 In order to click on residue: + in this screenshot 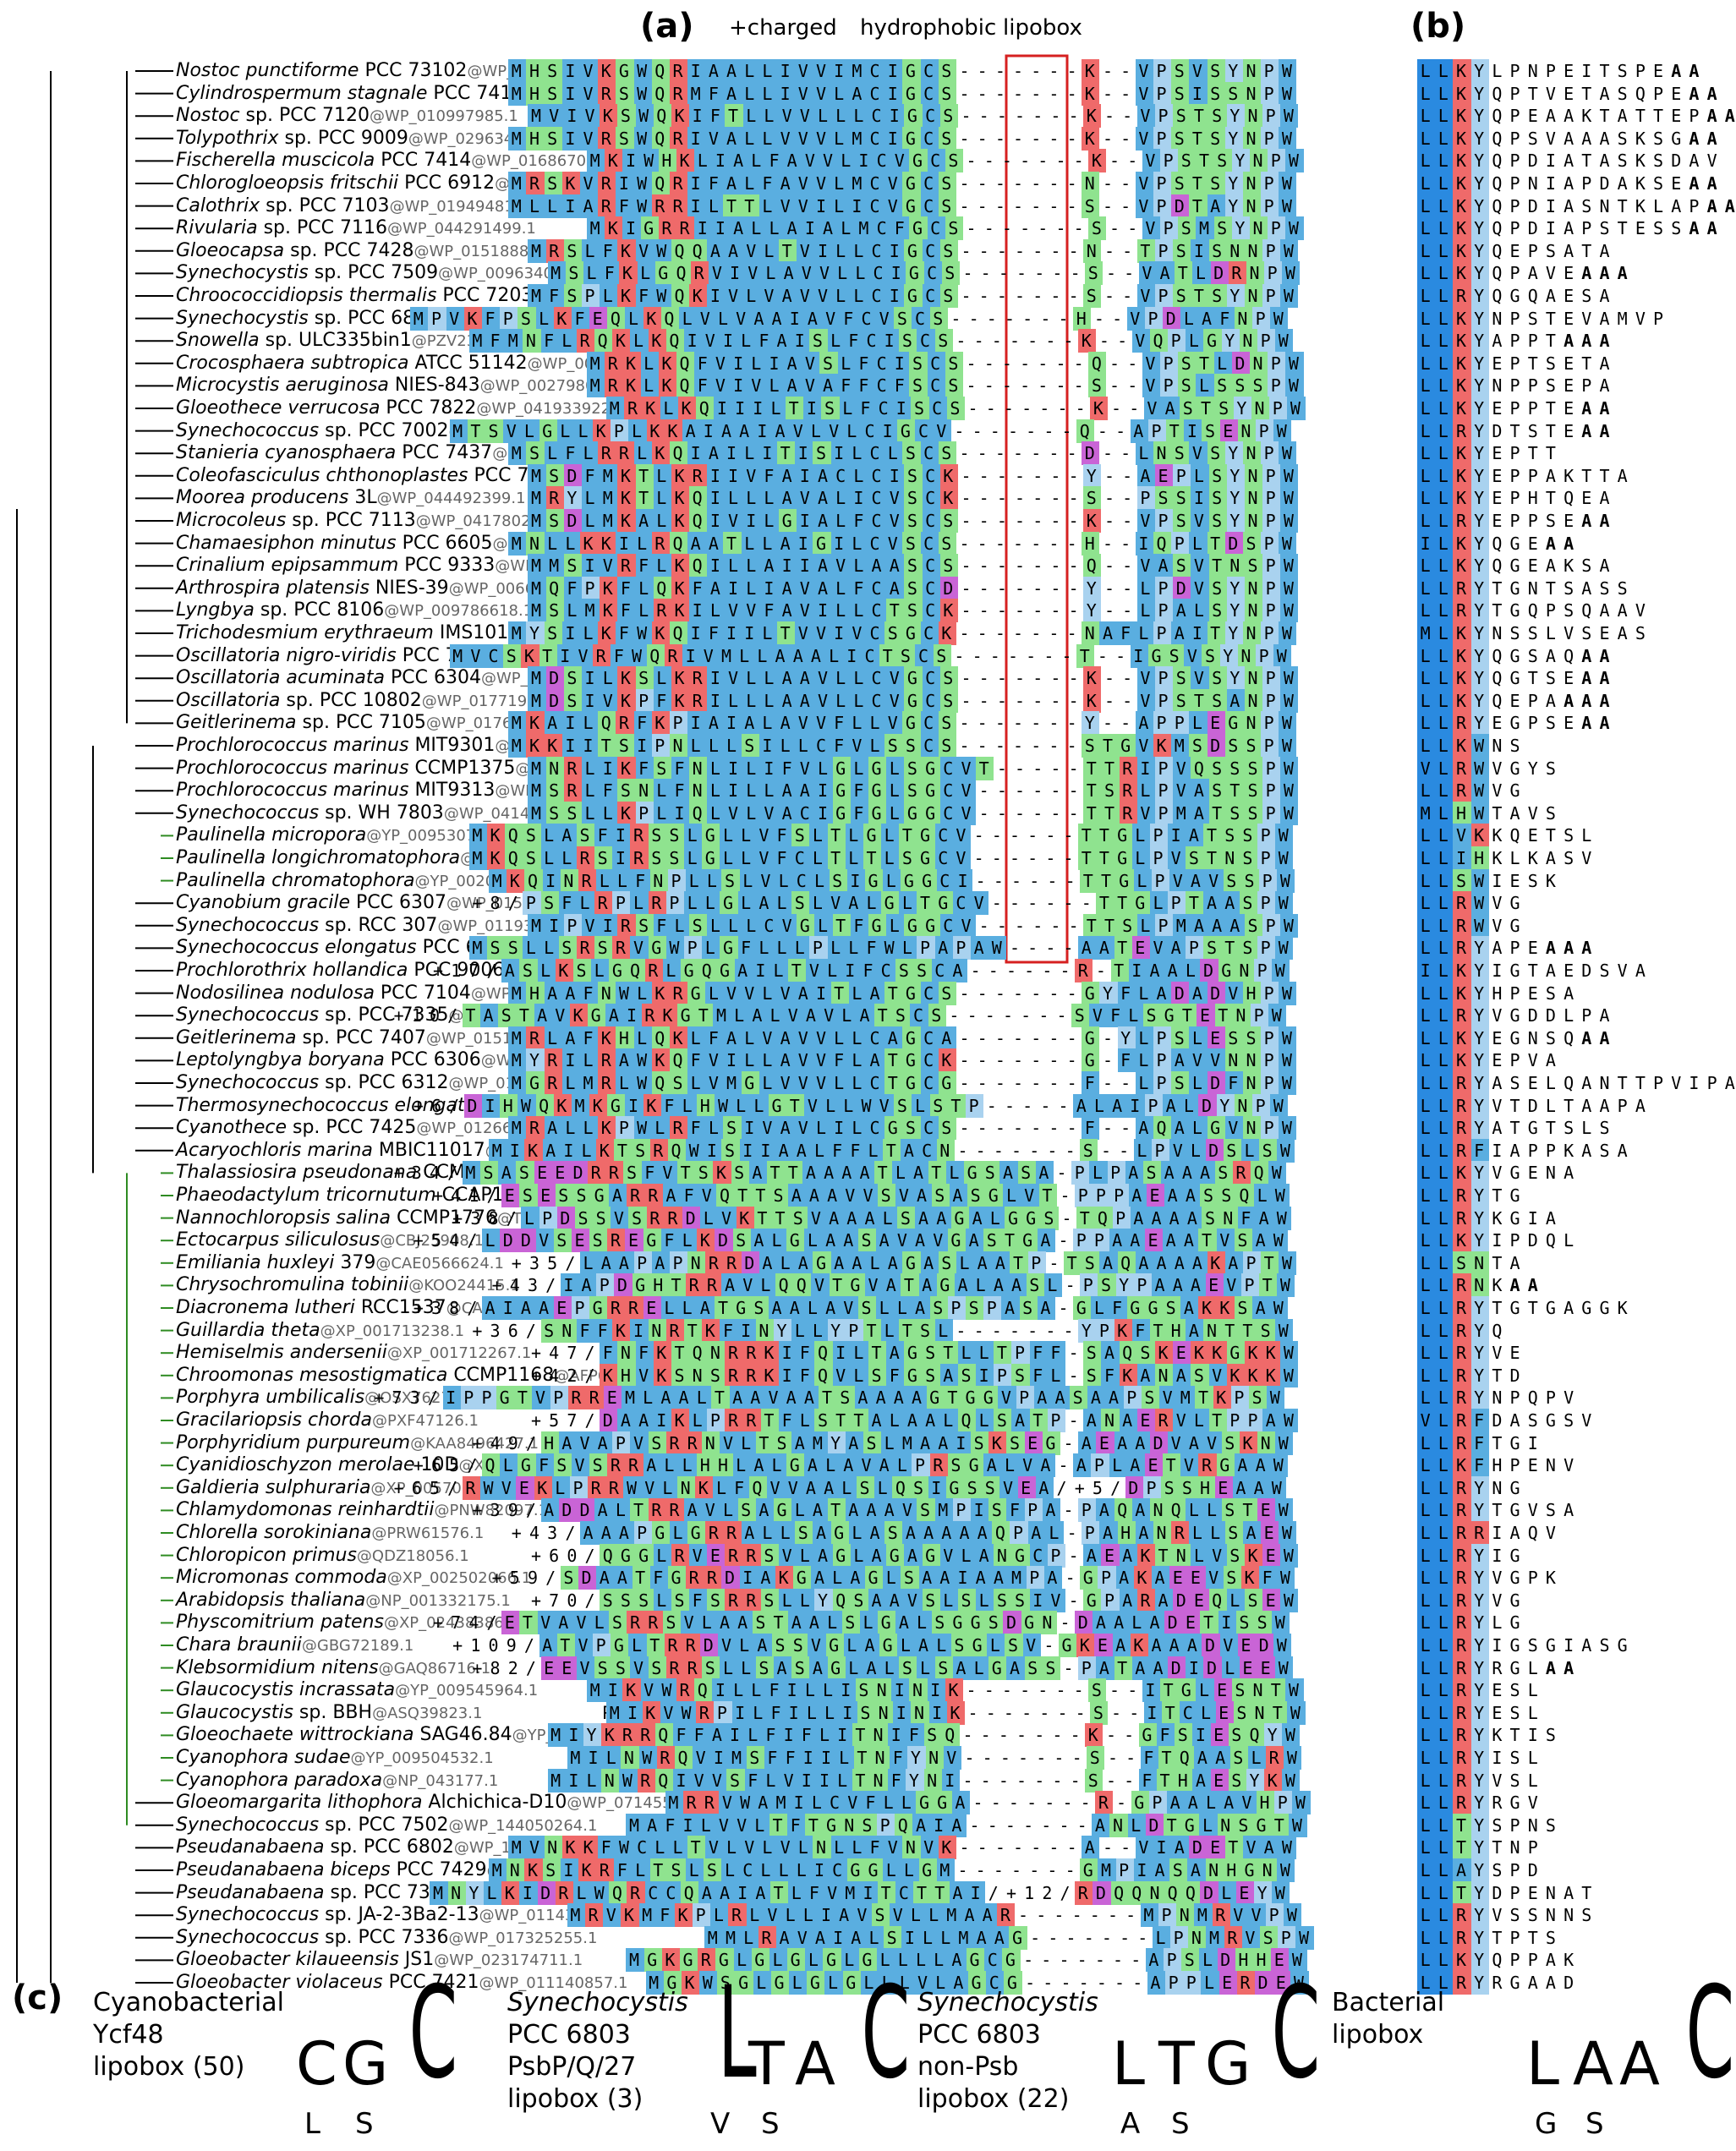, I will do `click(536, 1555)`.